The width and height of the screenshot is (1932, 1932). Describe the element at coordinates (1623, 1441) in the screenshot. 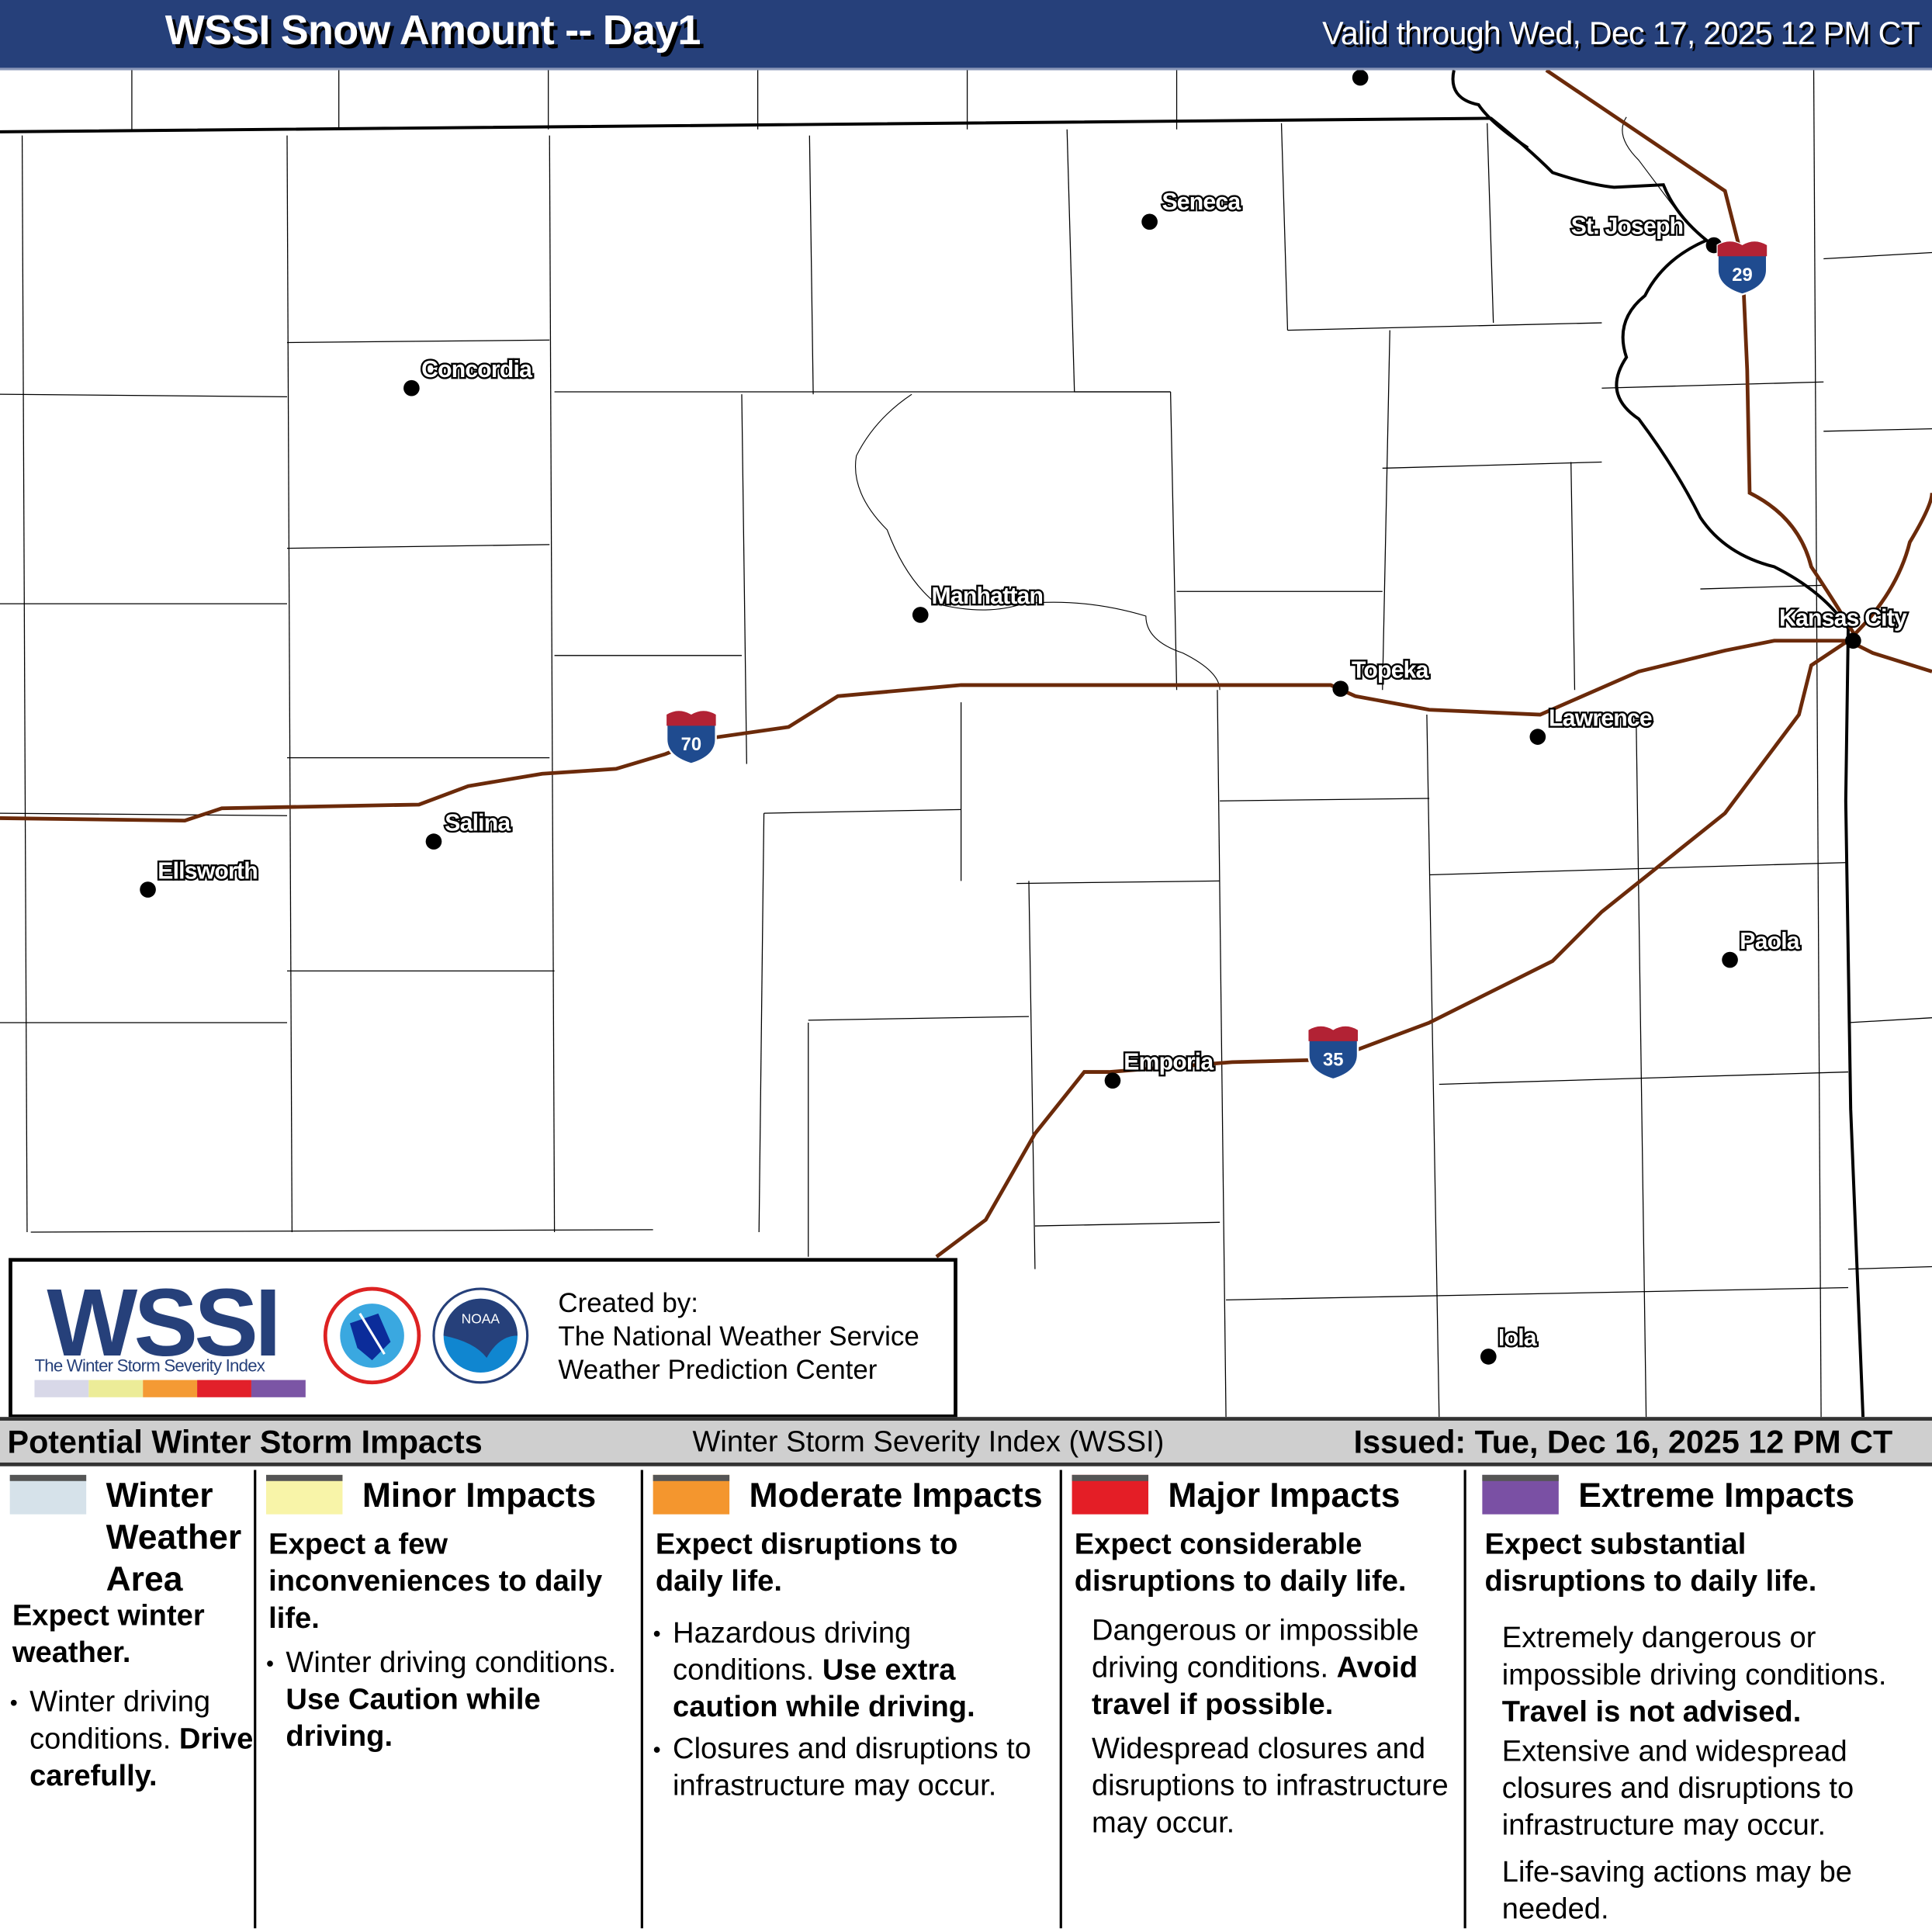

I see `issued-time: Issued: Tue, Dec 16, 2025 12 PM CT` at that location.